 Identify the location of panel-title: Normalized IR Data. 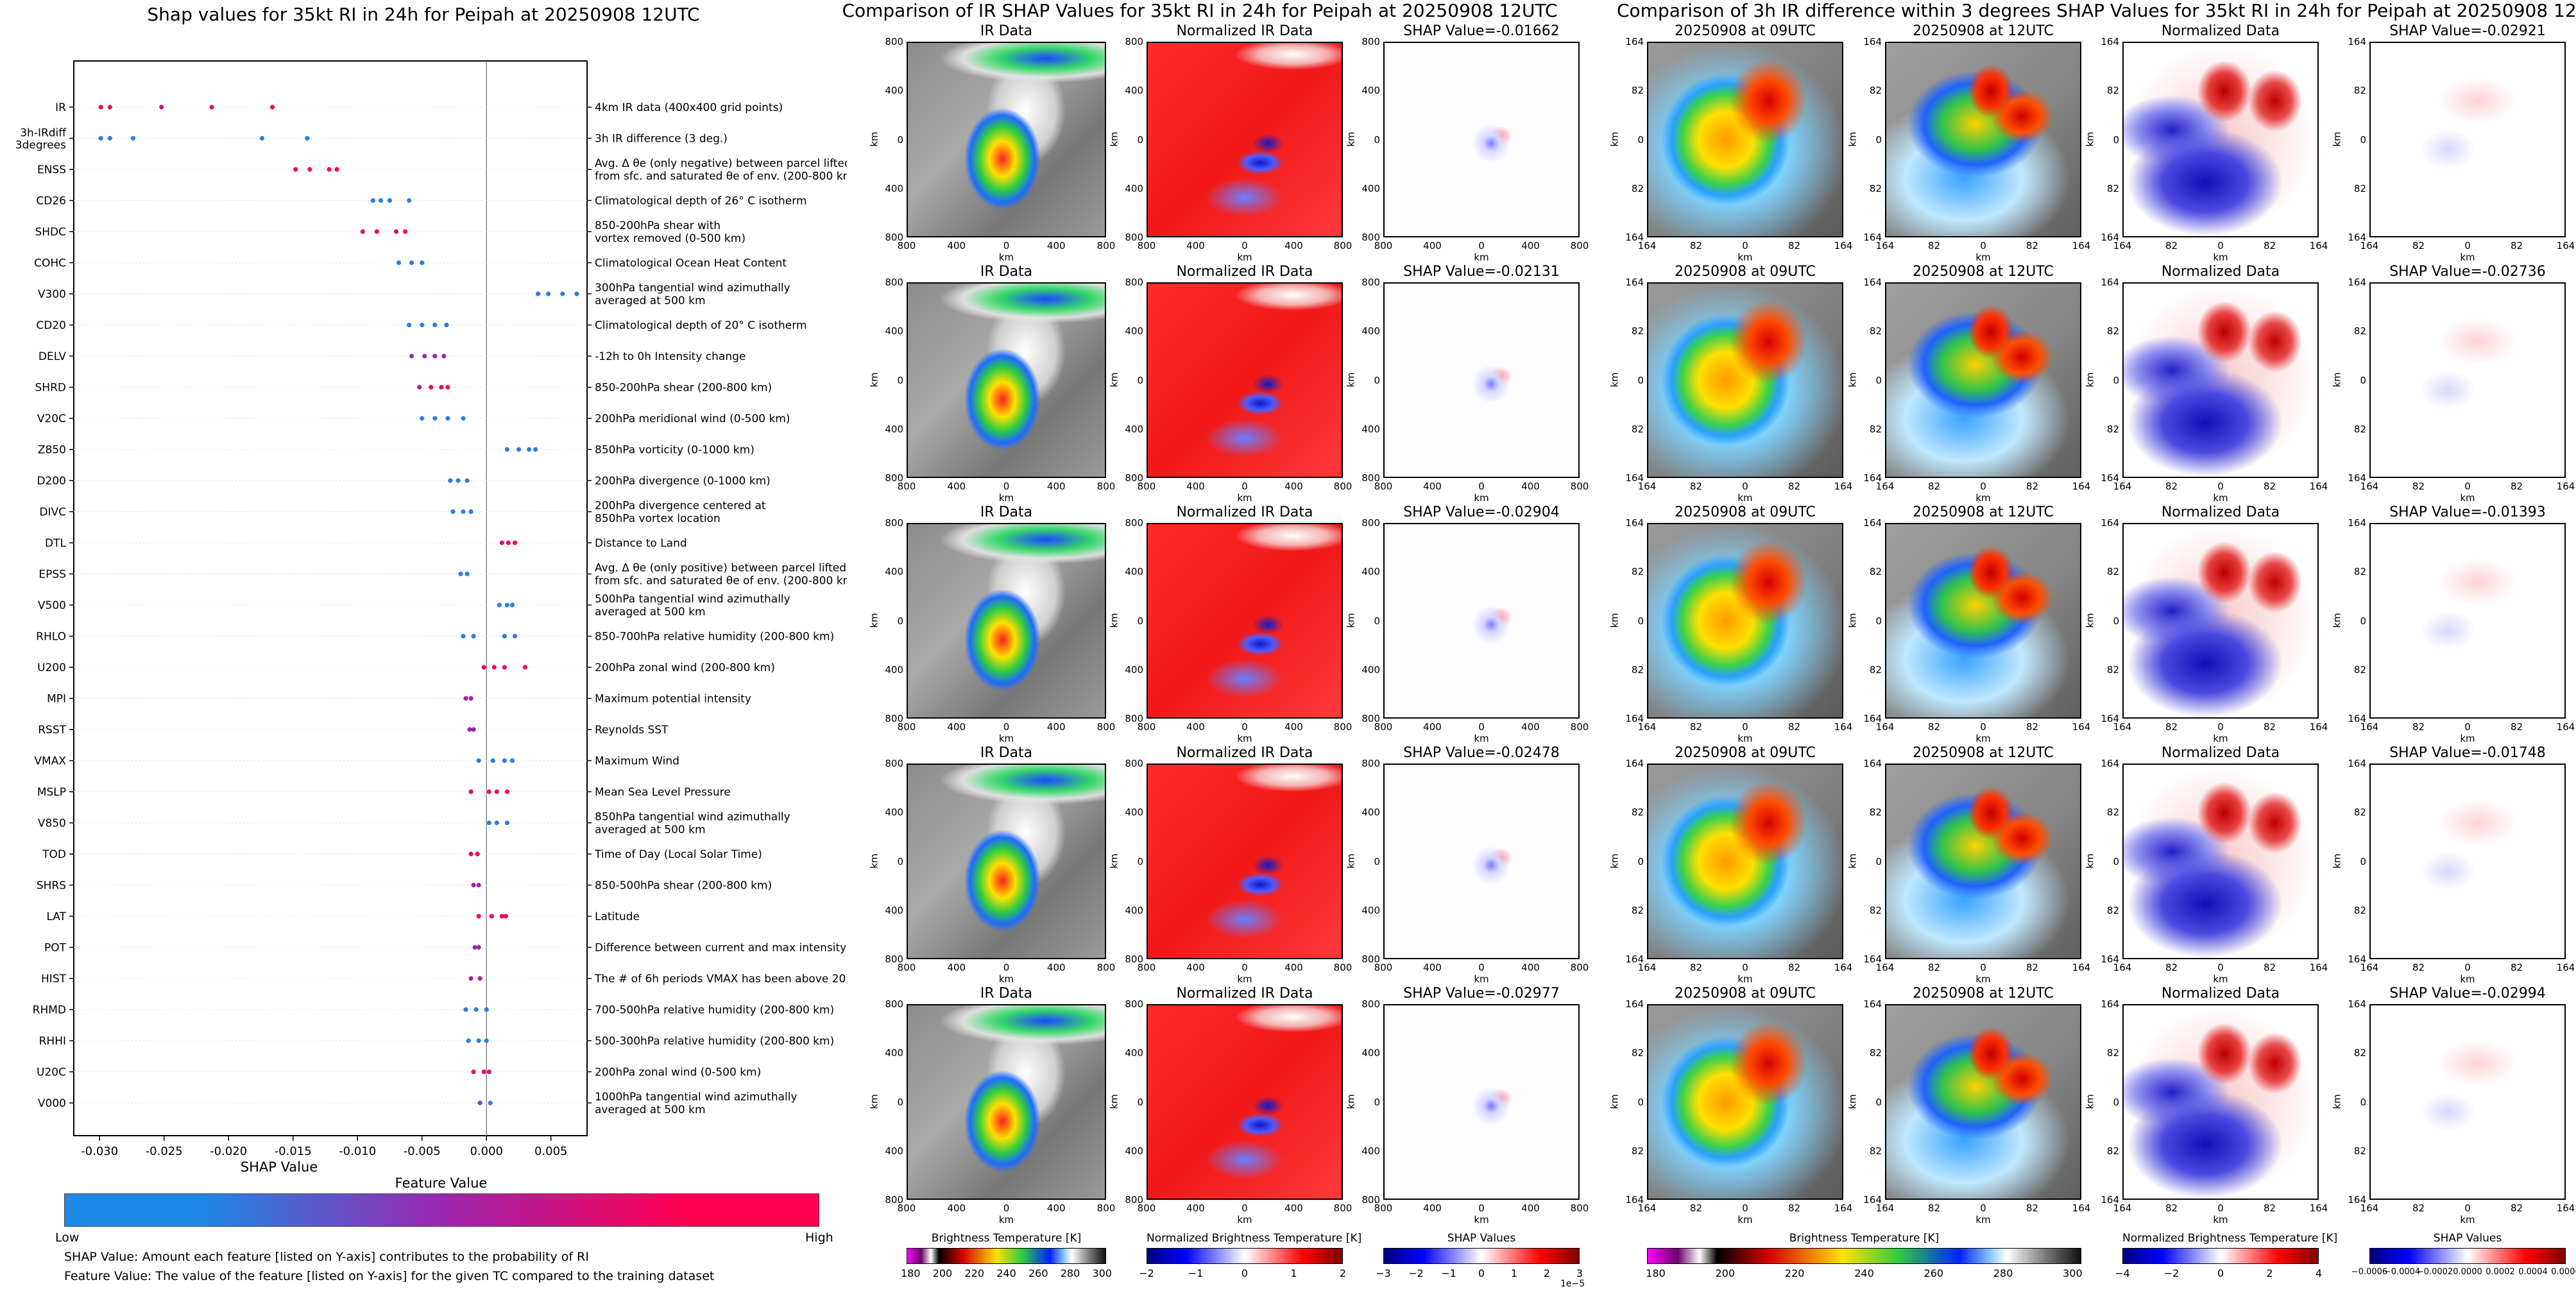
(1244, 272).